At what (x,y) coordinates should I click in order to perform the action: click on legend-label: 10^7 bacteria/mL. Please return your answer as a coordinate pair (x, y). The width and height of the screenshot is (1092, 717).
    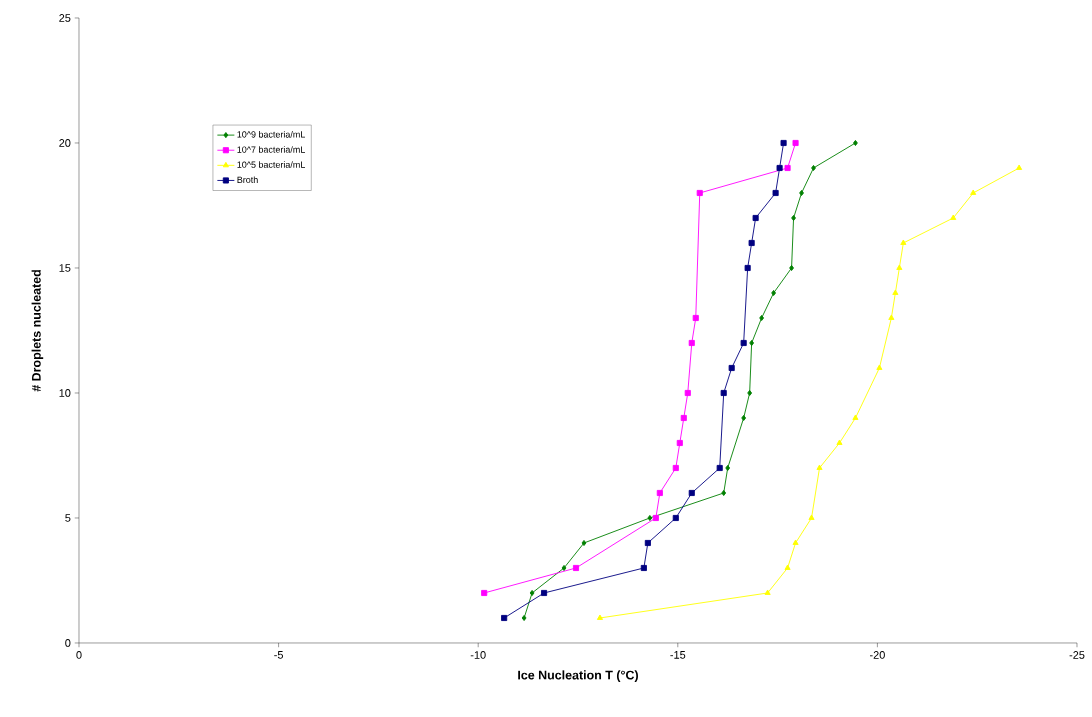
    Looking at the image, I should click on (271, 149).